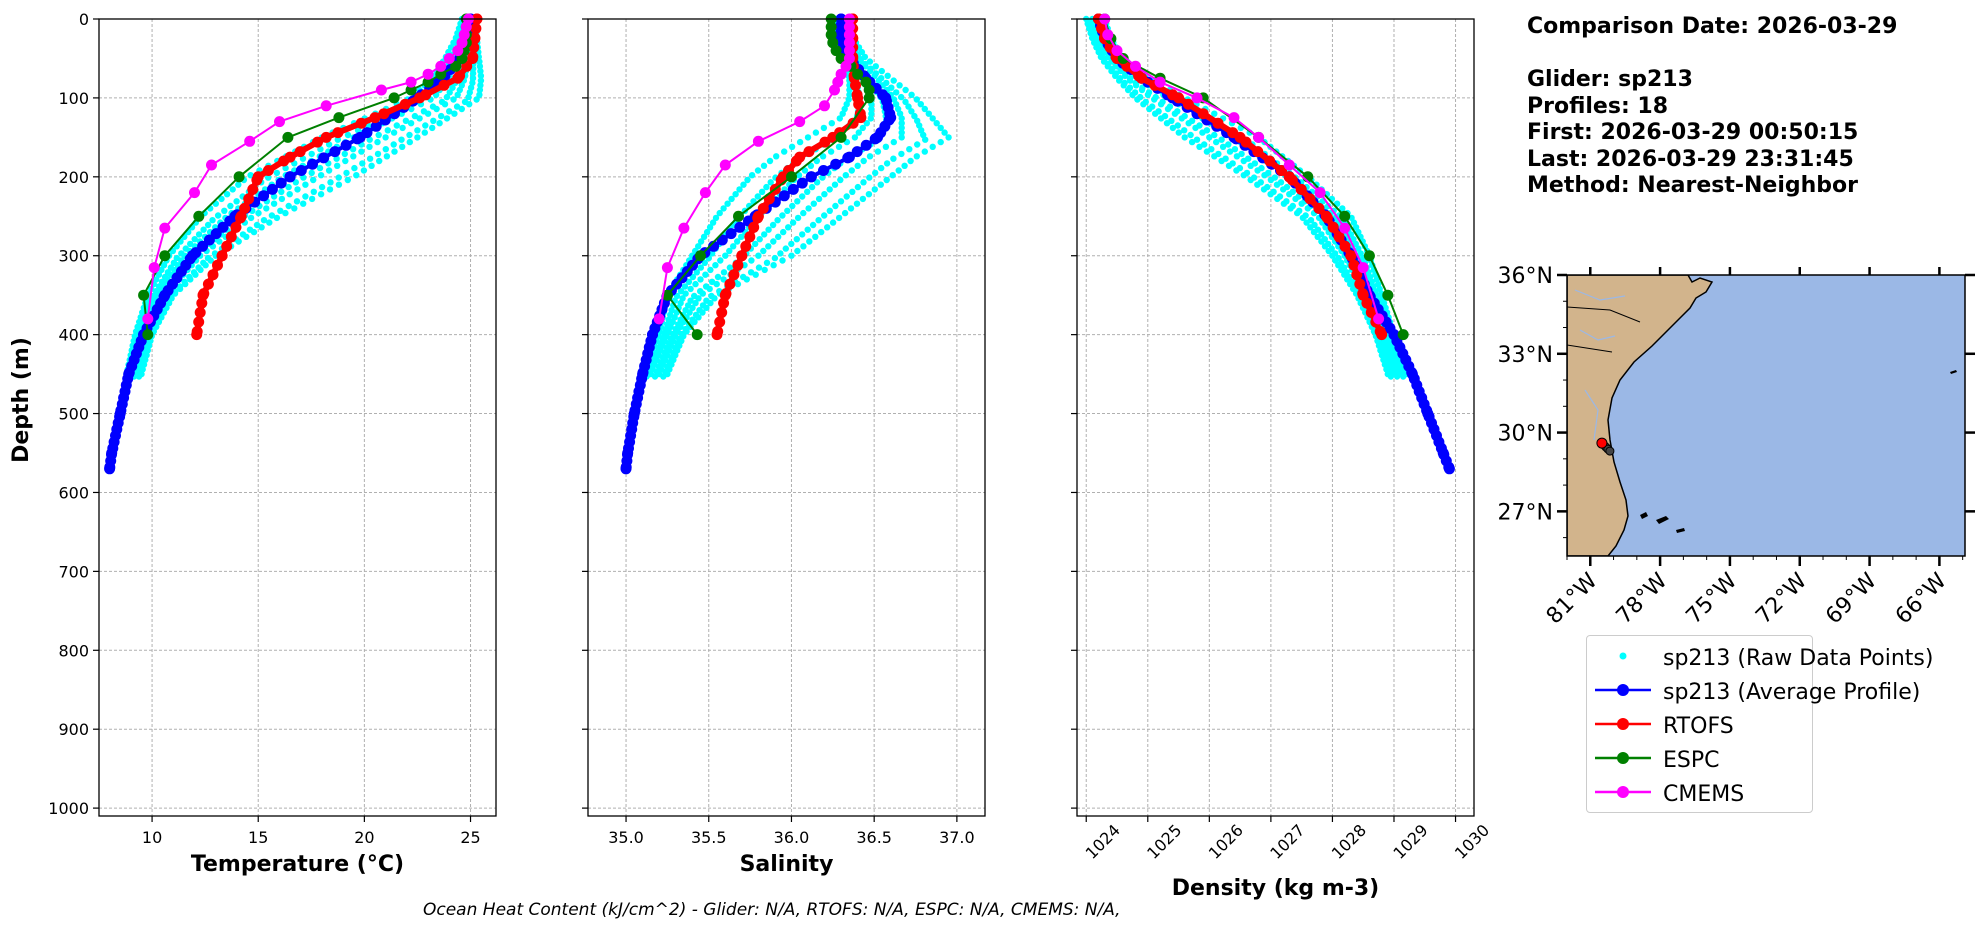  Describe the element at coordinates (1525, 276) in the screenshot. I see `map-lat-label: 36°N` at that location.